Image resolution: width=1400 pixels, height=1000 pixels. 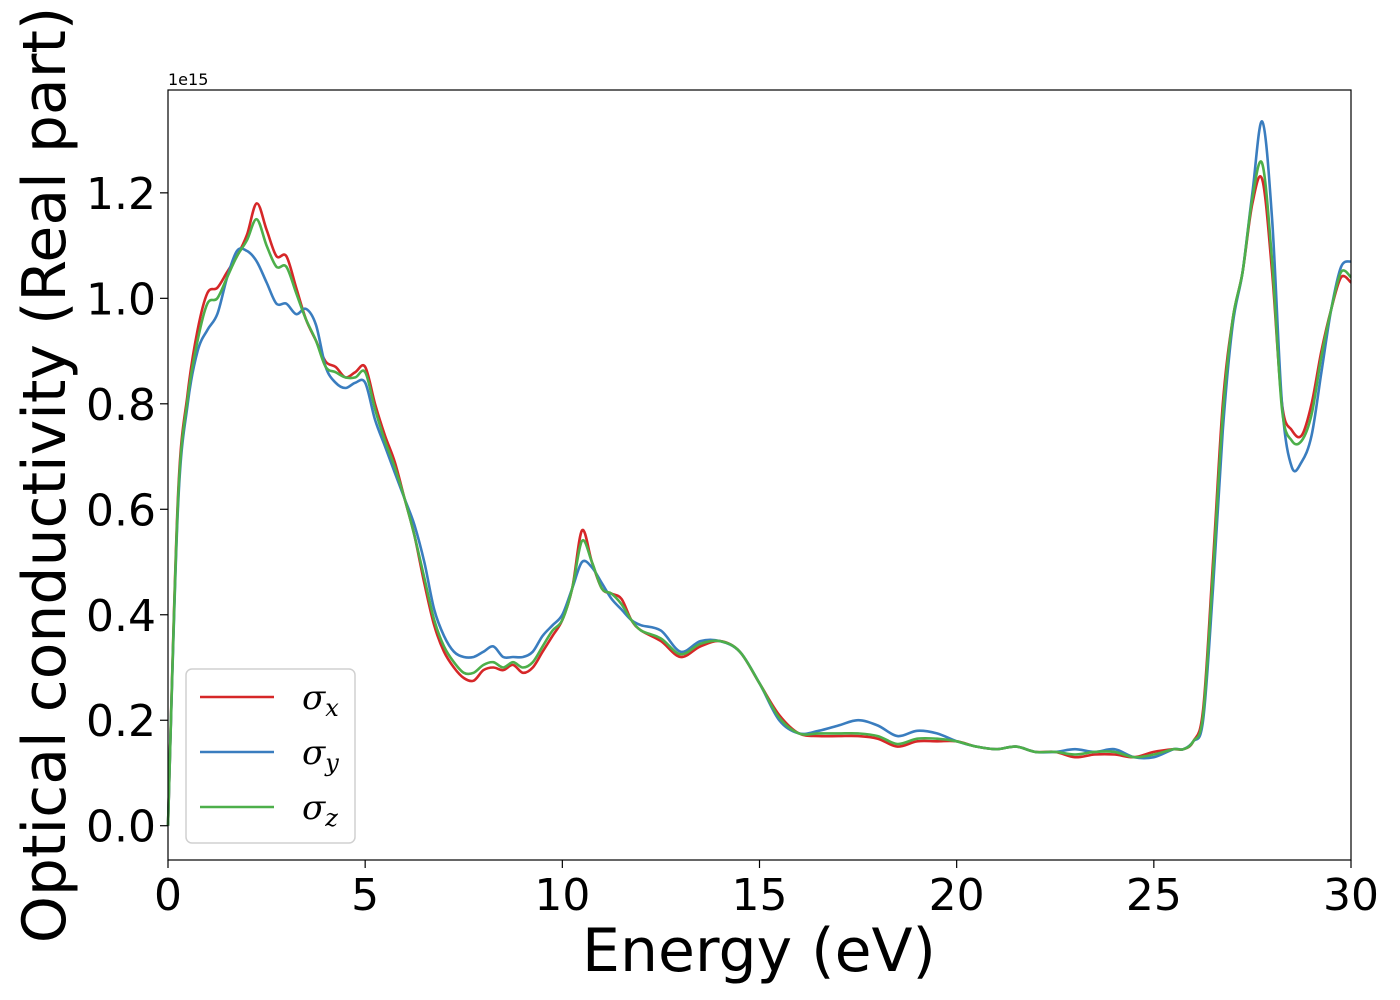 What do you see at coordinates (759, 951) in the screenshot?
I see `x-axis-label: Energy (eV)` at bounding box center [759, 951].